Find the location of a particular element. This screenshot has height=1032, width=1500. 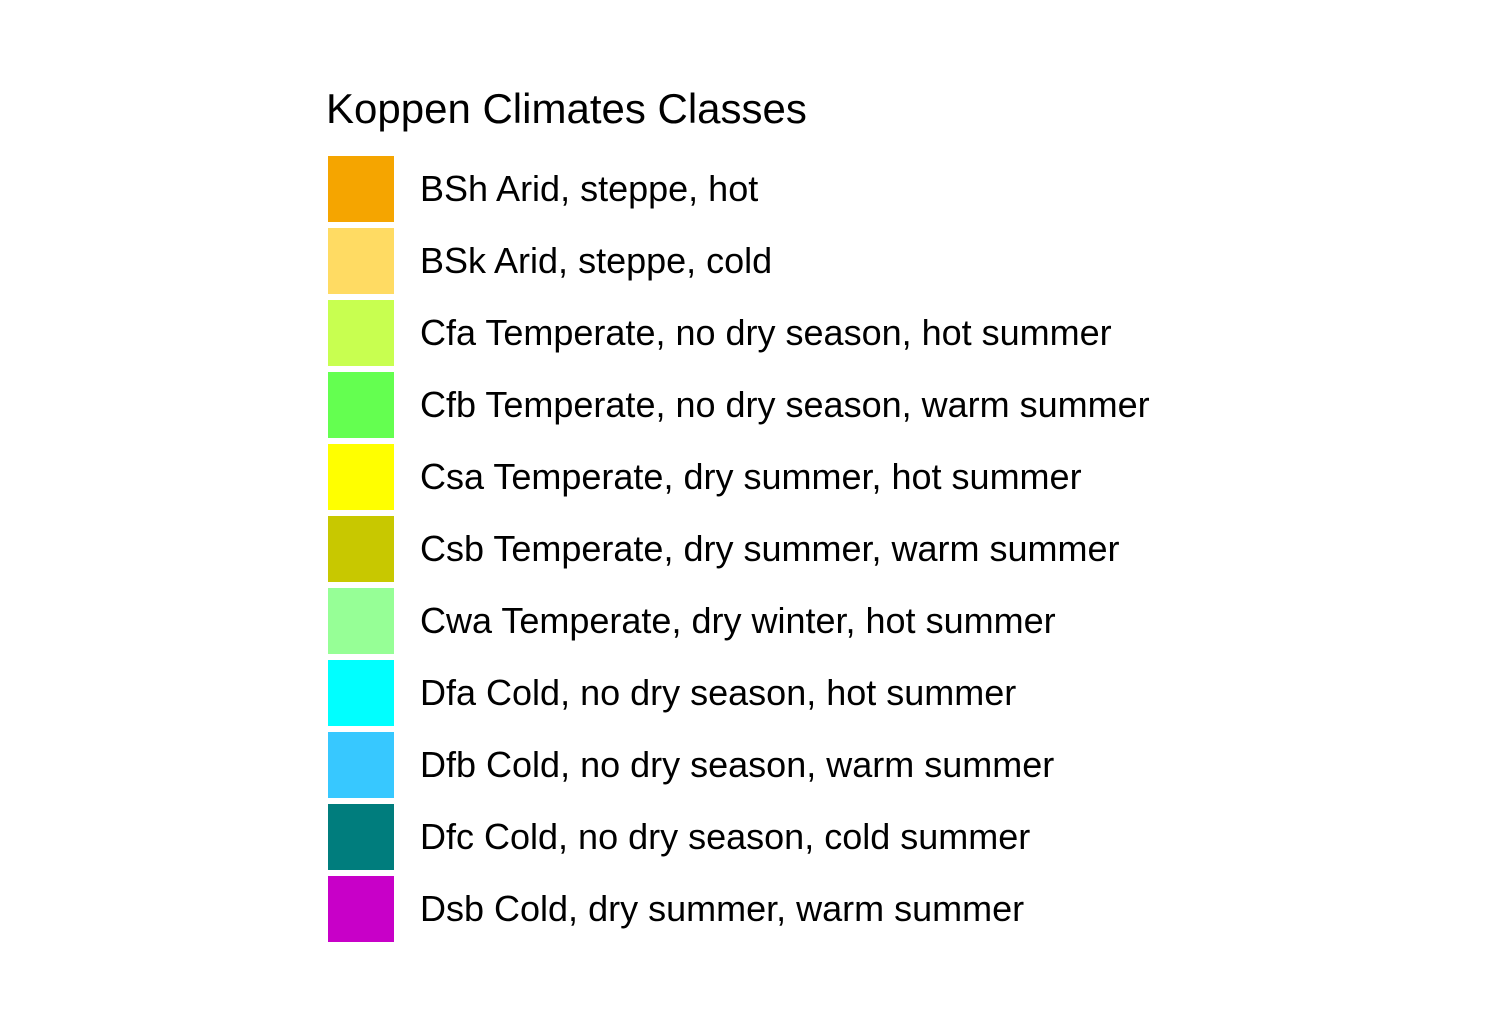

legend-swatch-cfa is located at coordinates (361, 333).